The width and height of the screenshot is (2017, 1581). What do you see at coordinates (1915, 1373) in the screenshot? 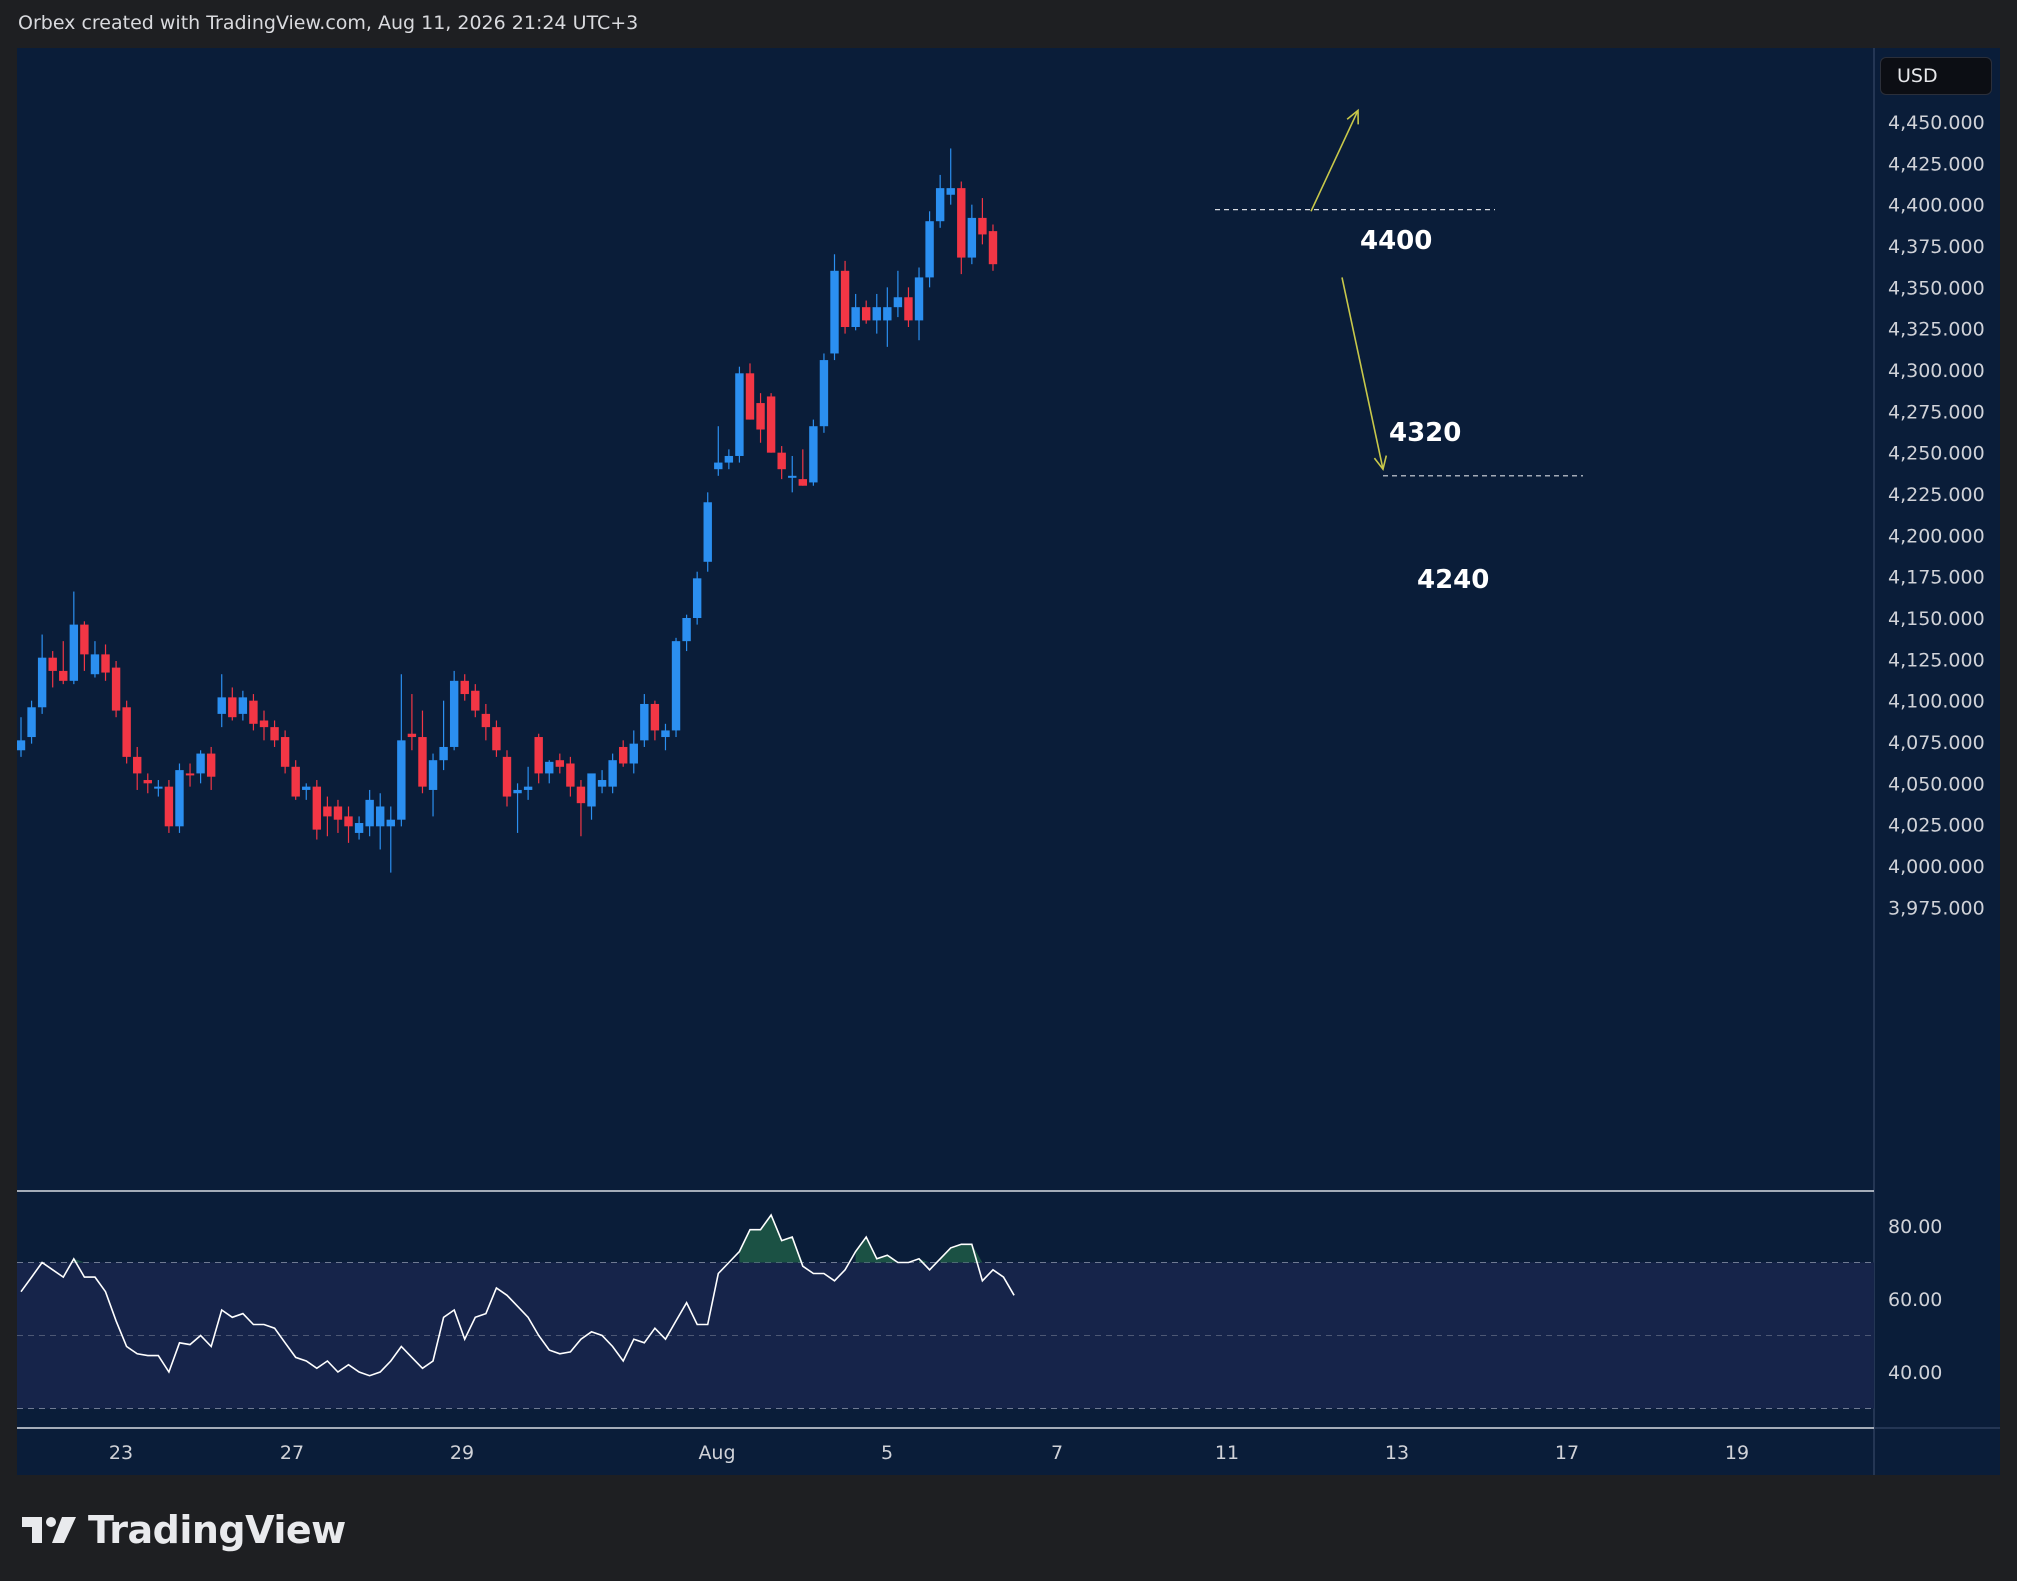
I see `rsi-tick-label: 40.00` at bounding box center [1915, 1373].